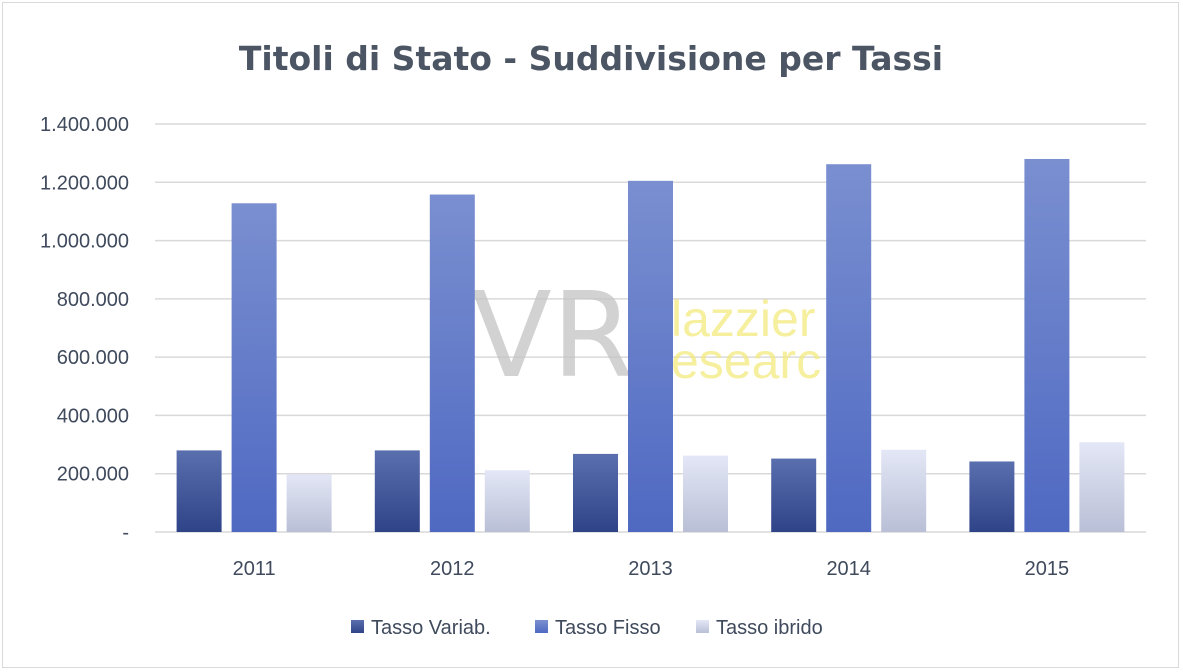 The image size is (1183, 672). Describe the element at coordinates (595, 492) in the screenshot. I see `bar-tasso-variab-2013` at that location.